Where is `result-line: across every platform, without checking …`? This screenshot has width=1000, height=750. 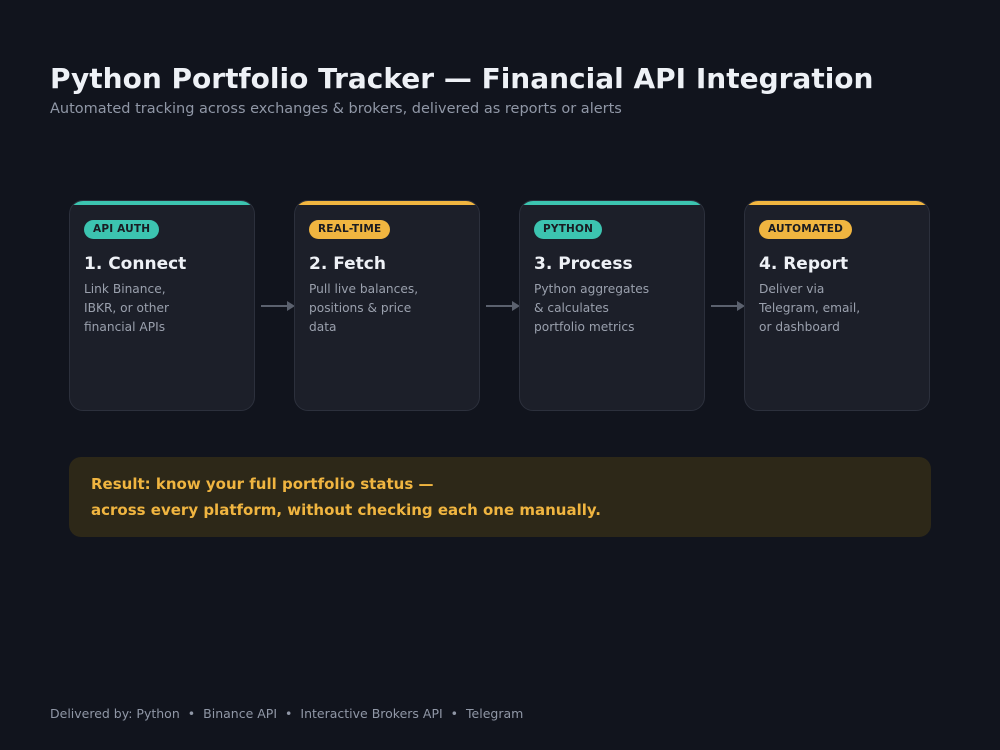
result-line: across every platform, without checking … is located at coordinates (346, 510).